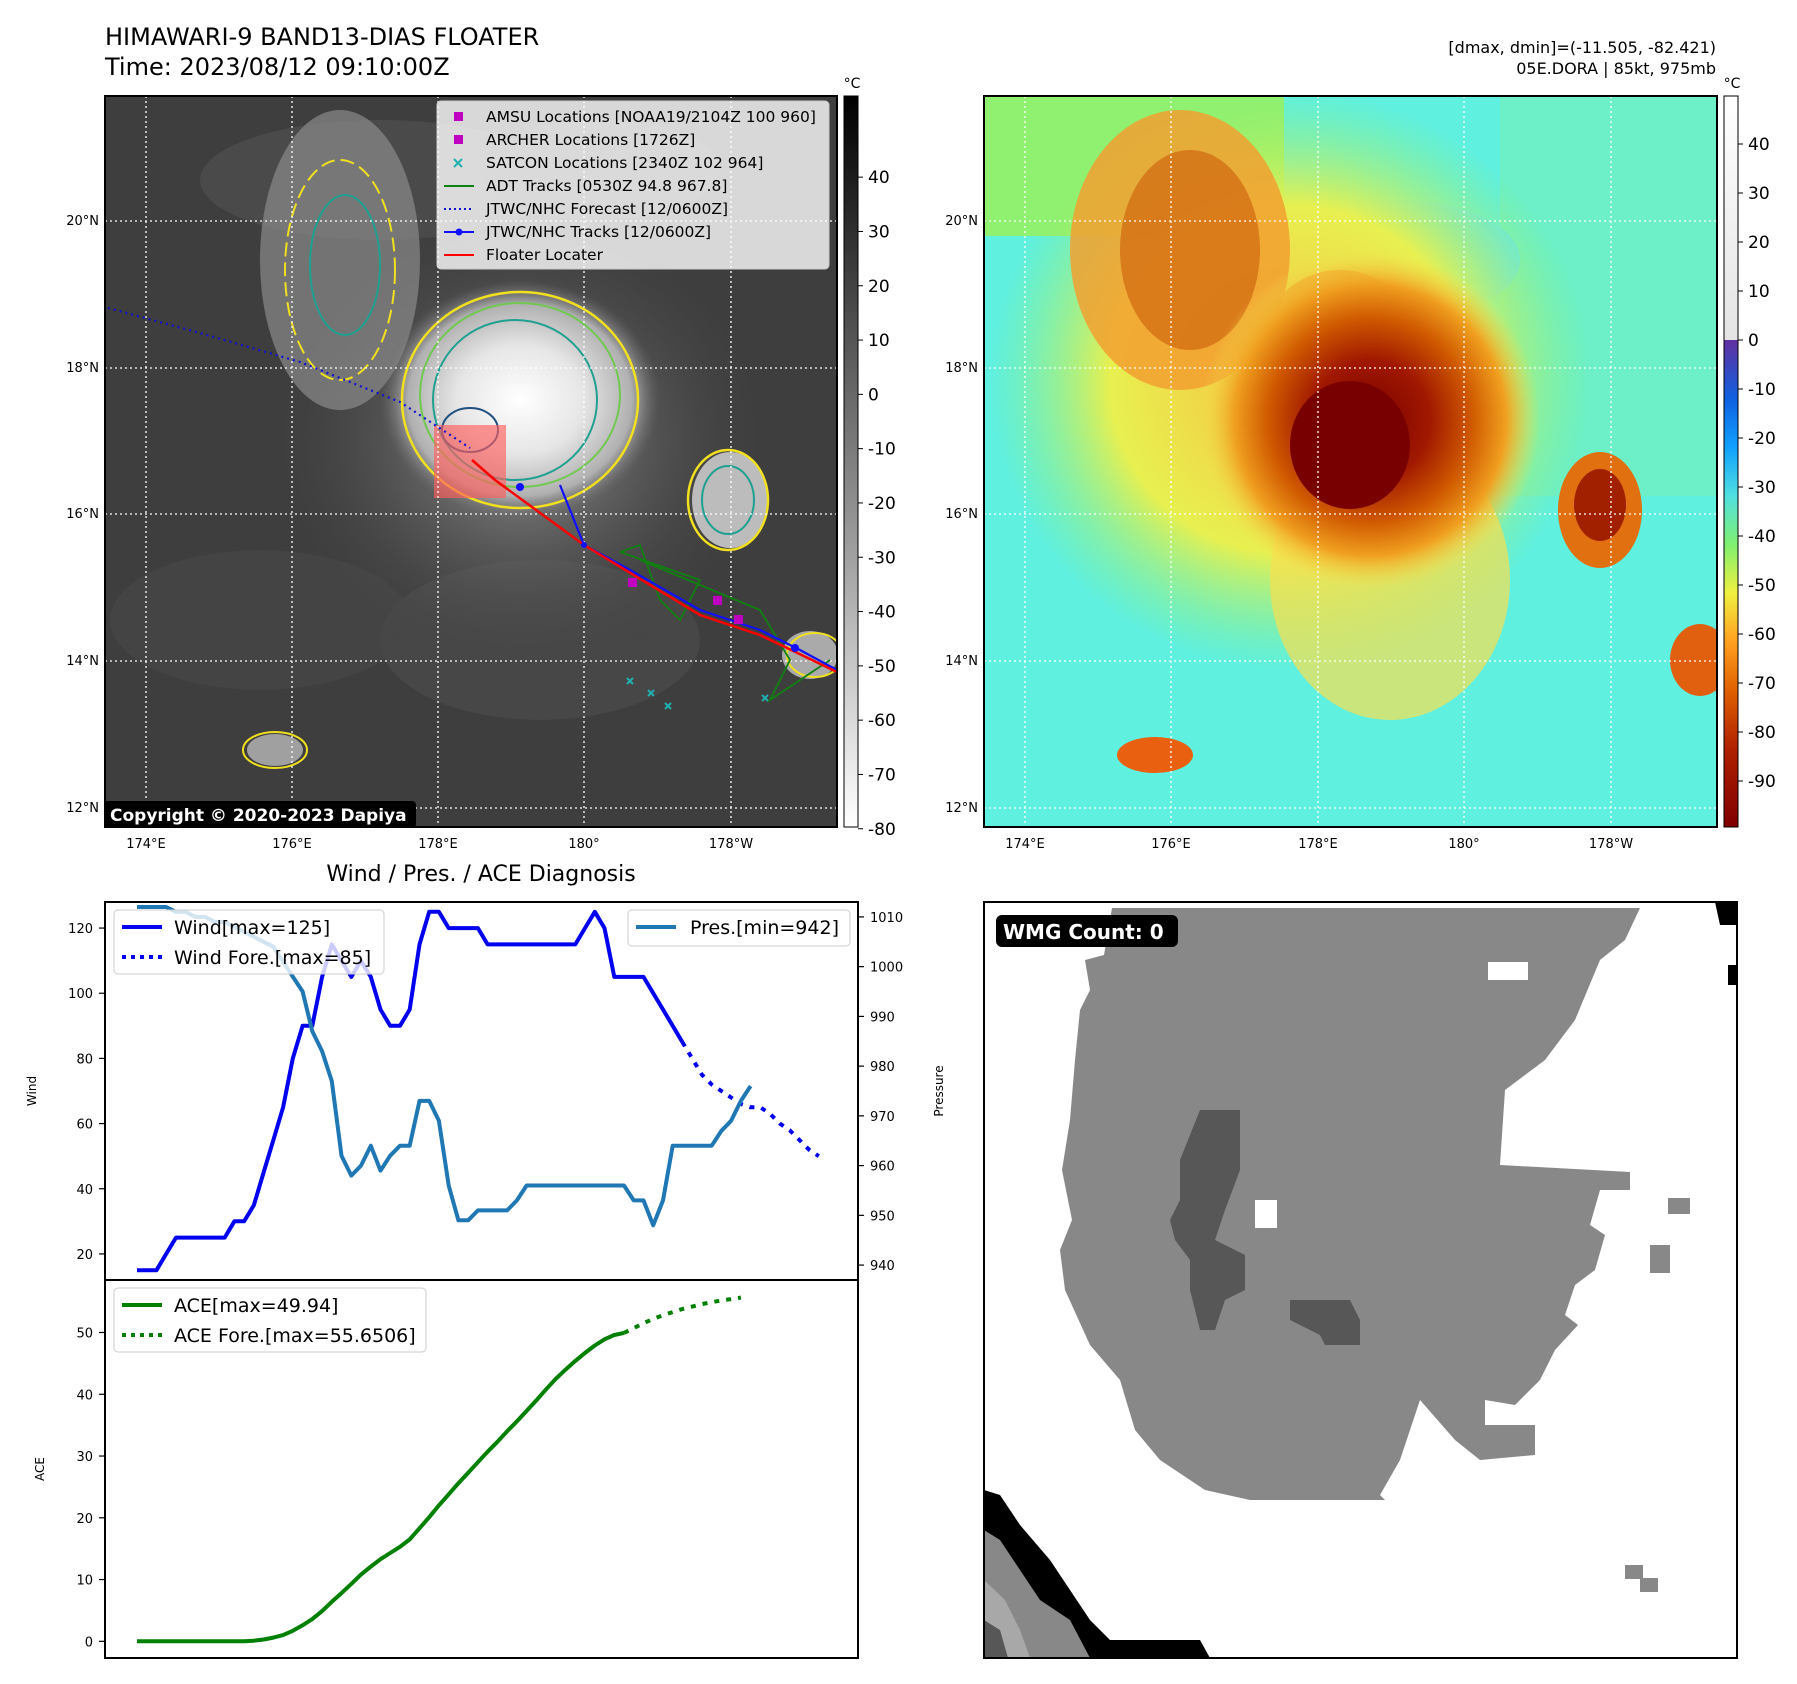 This screenshot has width=1797, height=1684. Describe the element at coordinates (84, 1395) in the screenshot. I see `ace-tick-label: 40` at that location.